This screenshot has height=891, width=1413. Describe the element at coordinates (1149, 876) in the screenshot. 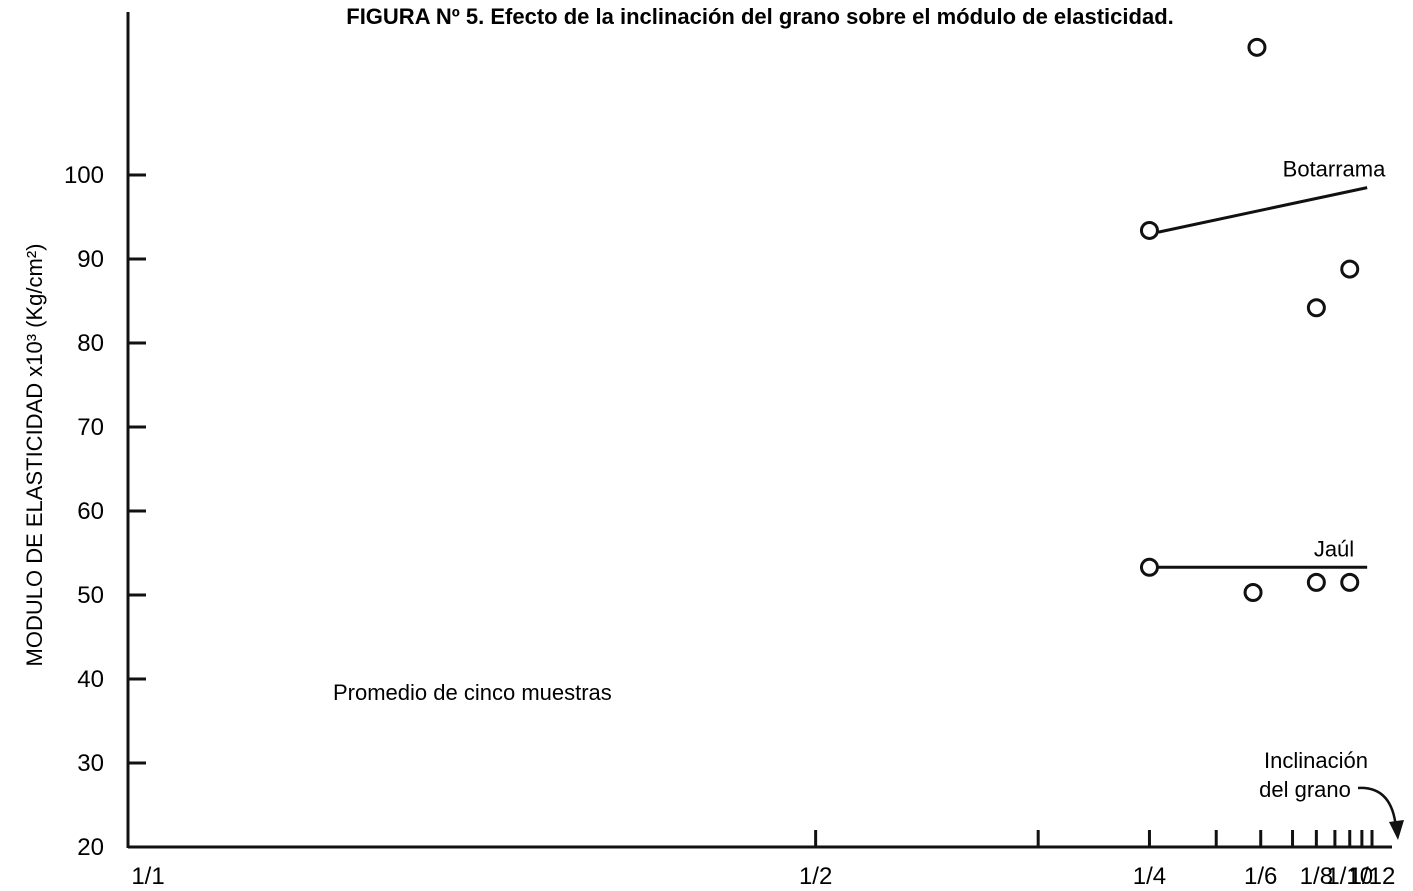

I see `x-tick-label: 1/4` at that location.